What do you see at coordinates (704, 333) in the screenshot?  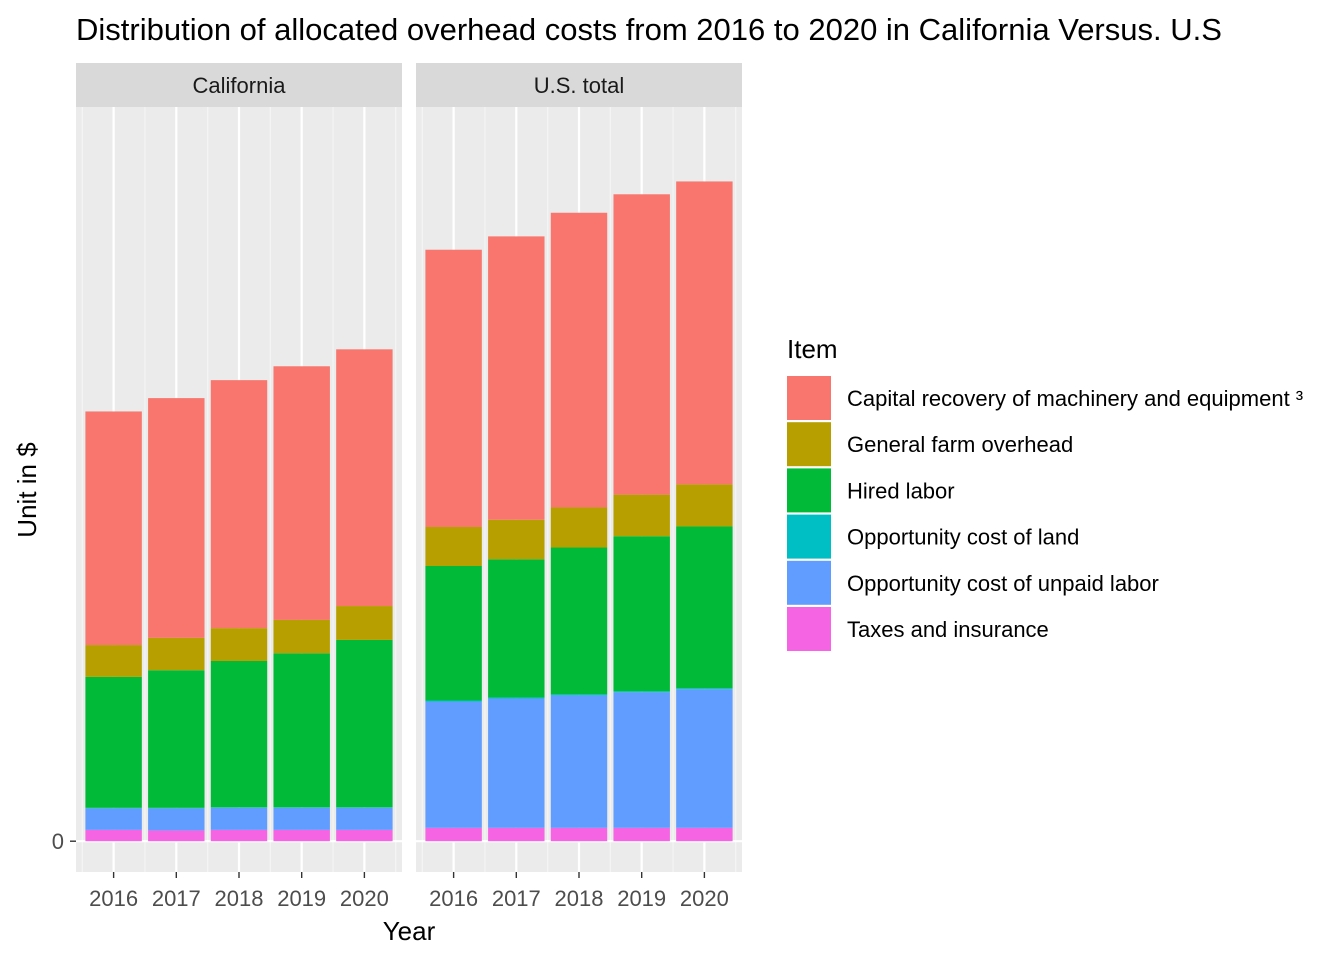 I see `bar-u-s-total-2020-capital-recovery-of-machinery-and-equipment` at bounding box center [704, 333].